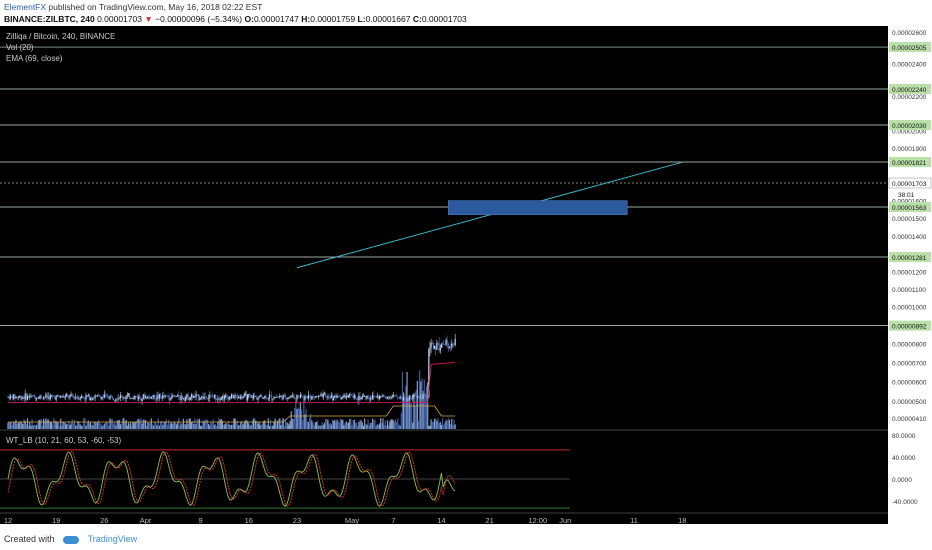 The width and height of the screenshot is (932, 550). I want to click on legend-ema: EMA (69, close), so click(34, 58).